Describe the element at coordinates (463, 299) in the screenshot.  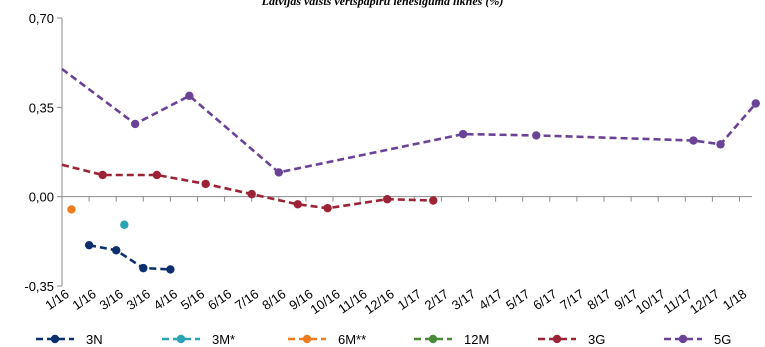
I see `x-tick-label: 3/17` at that location.